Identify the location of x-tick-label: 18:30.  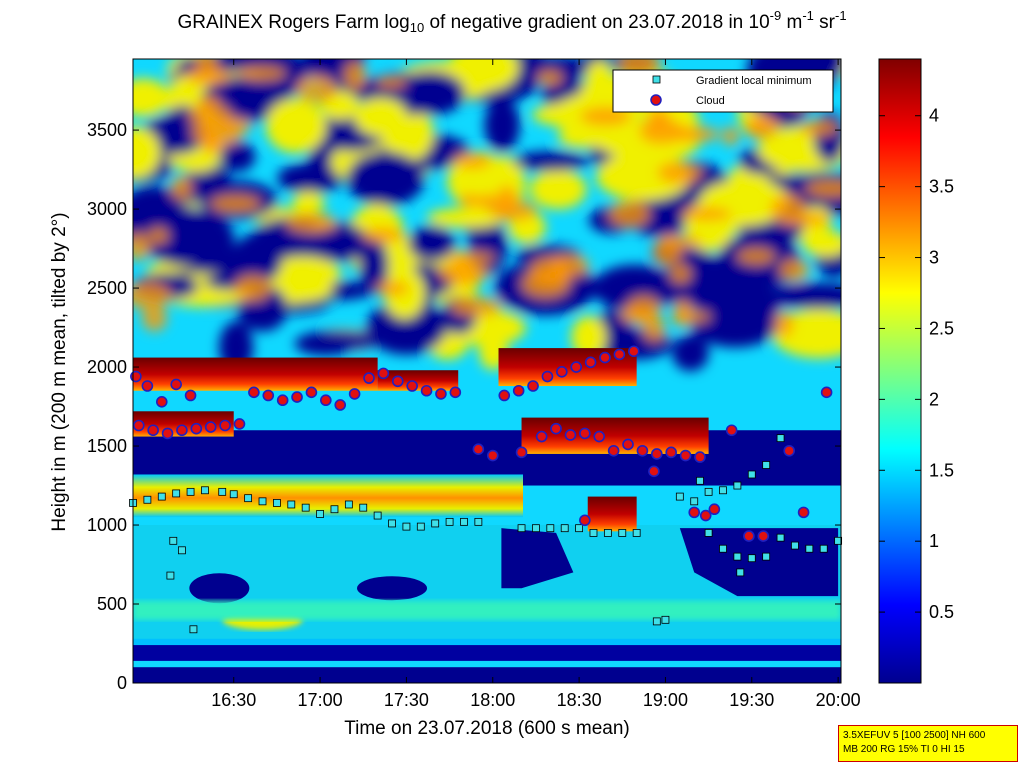
(579, 700).